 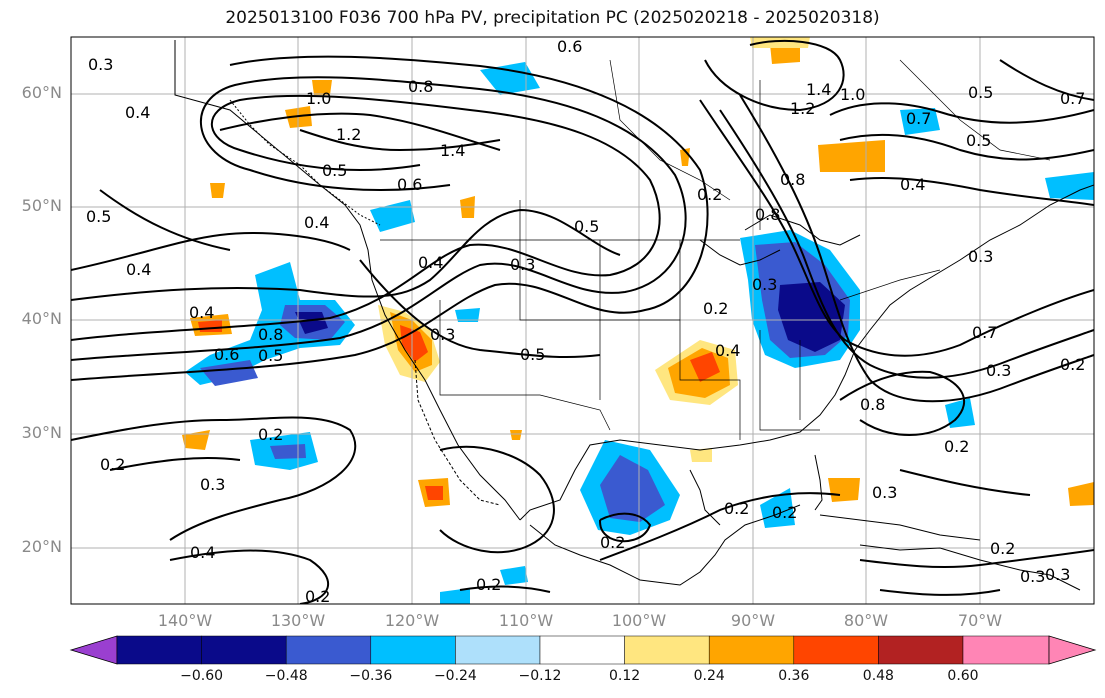 What do you see at coordinates (625, 676) in the screenshot?
I see `colorbar-tick-label: 0.12` at bounding box center [625, 676].